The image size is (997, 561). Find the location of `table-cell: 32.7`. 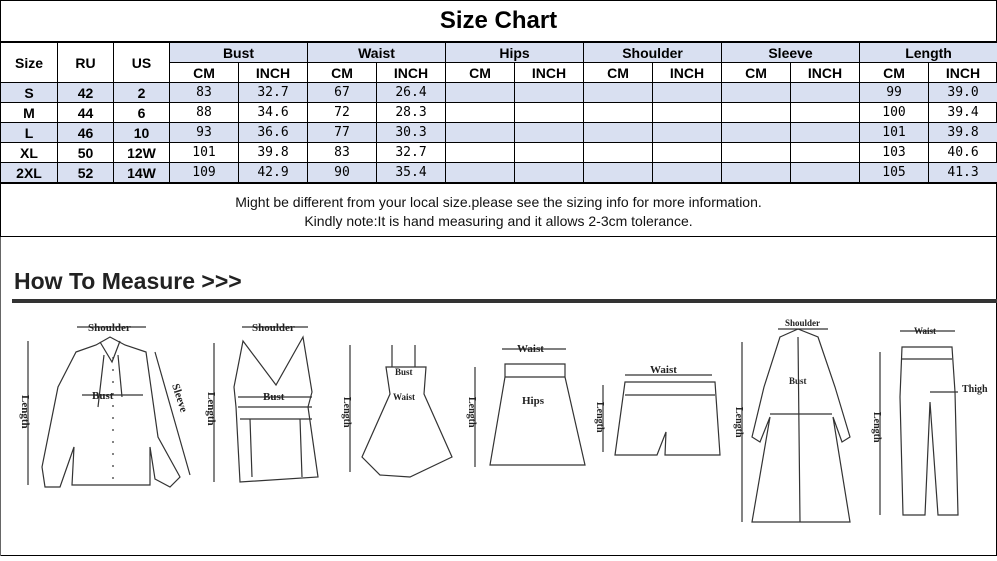

table-cell: 32.7 is located at coordinates (411, 153).